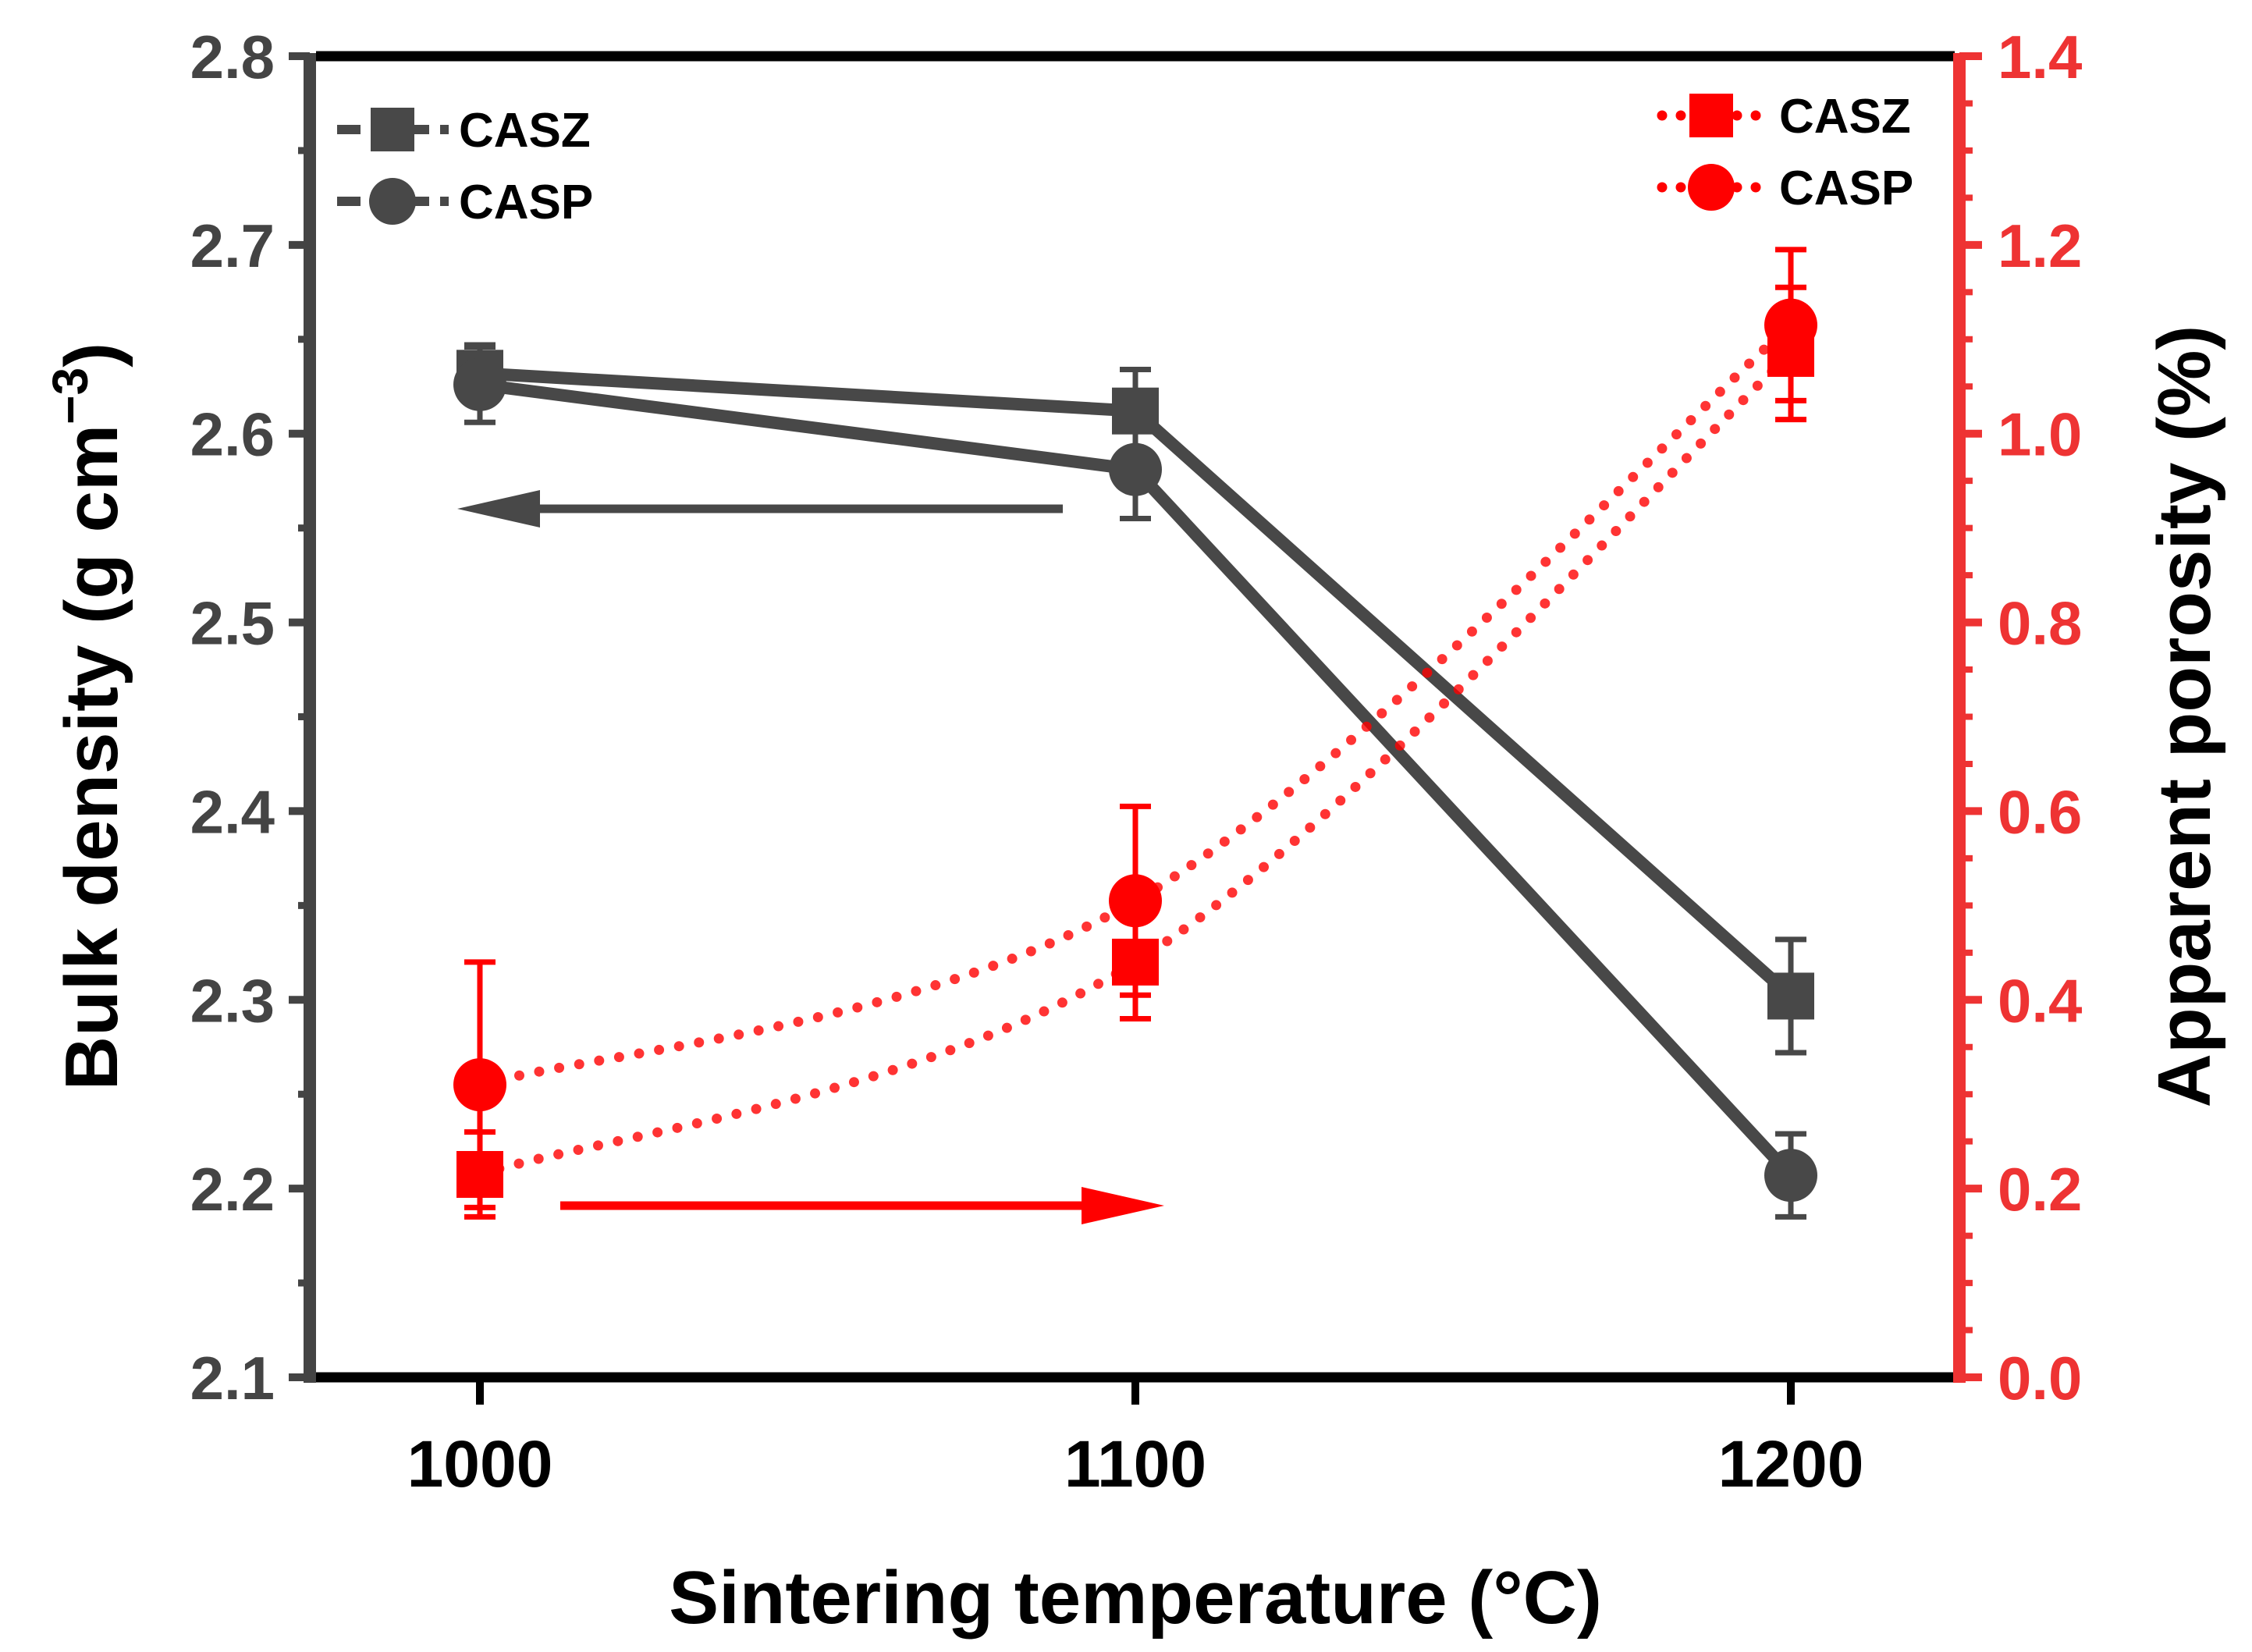  What do you see at coordinates (232, 1190) in the screenshot?
I see `left-tick-label: 2.2` at bounding box center [232, 1190].